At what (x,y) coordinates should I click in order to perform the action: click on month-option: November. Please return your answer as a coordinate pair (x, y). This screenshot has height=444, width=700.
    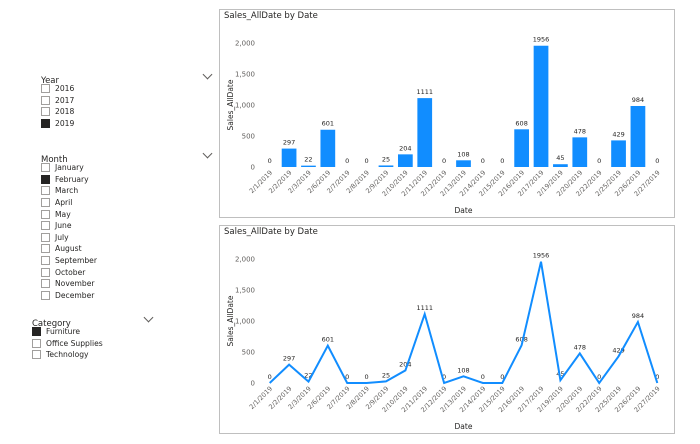
    Looking at the image, I should click on (128, 284).